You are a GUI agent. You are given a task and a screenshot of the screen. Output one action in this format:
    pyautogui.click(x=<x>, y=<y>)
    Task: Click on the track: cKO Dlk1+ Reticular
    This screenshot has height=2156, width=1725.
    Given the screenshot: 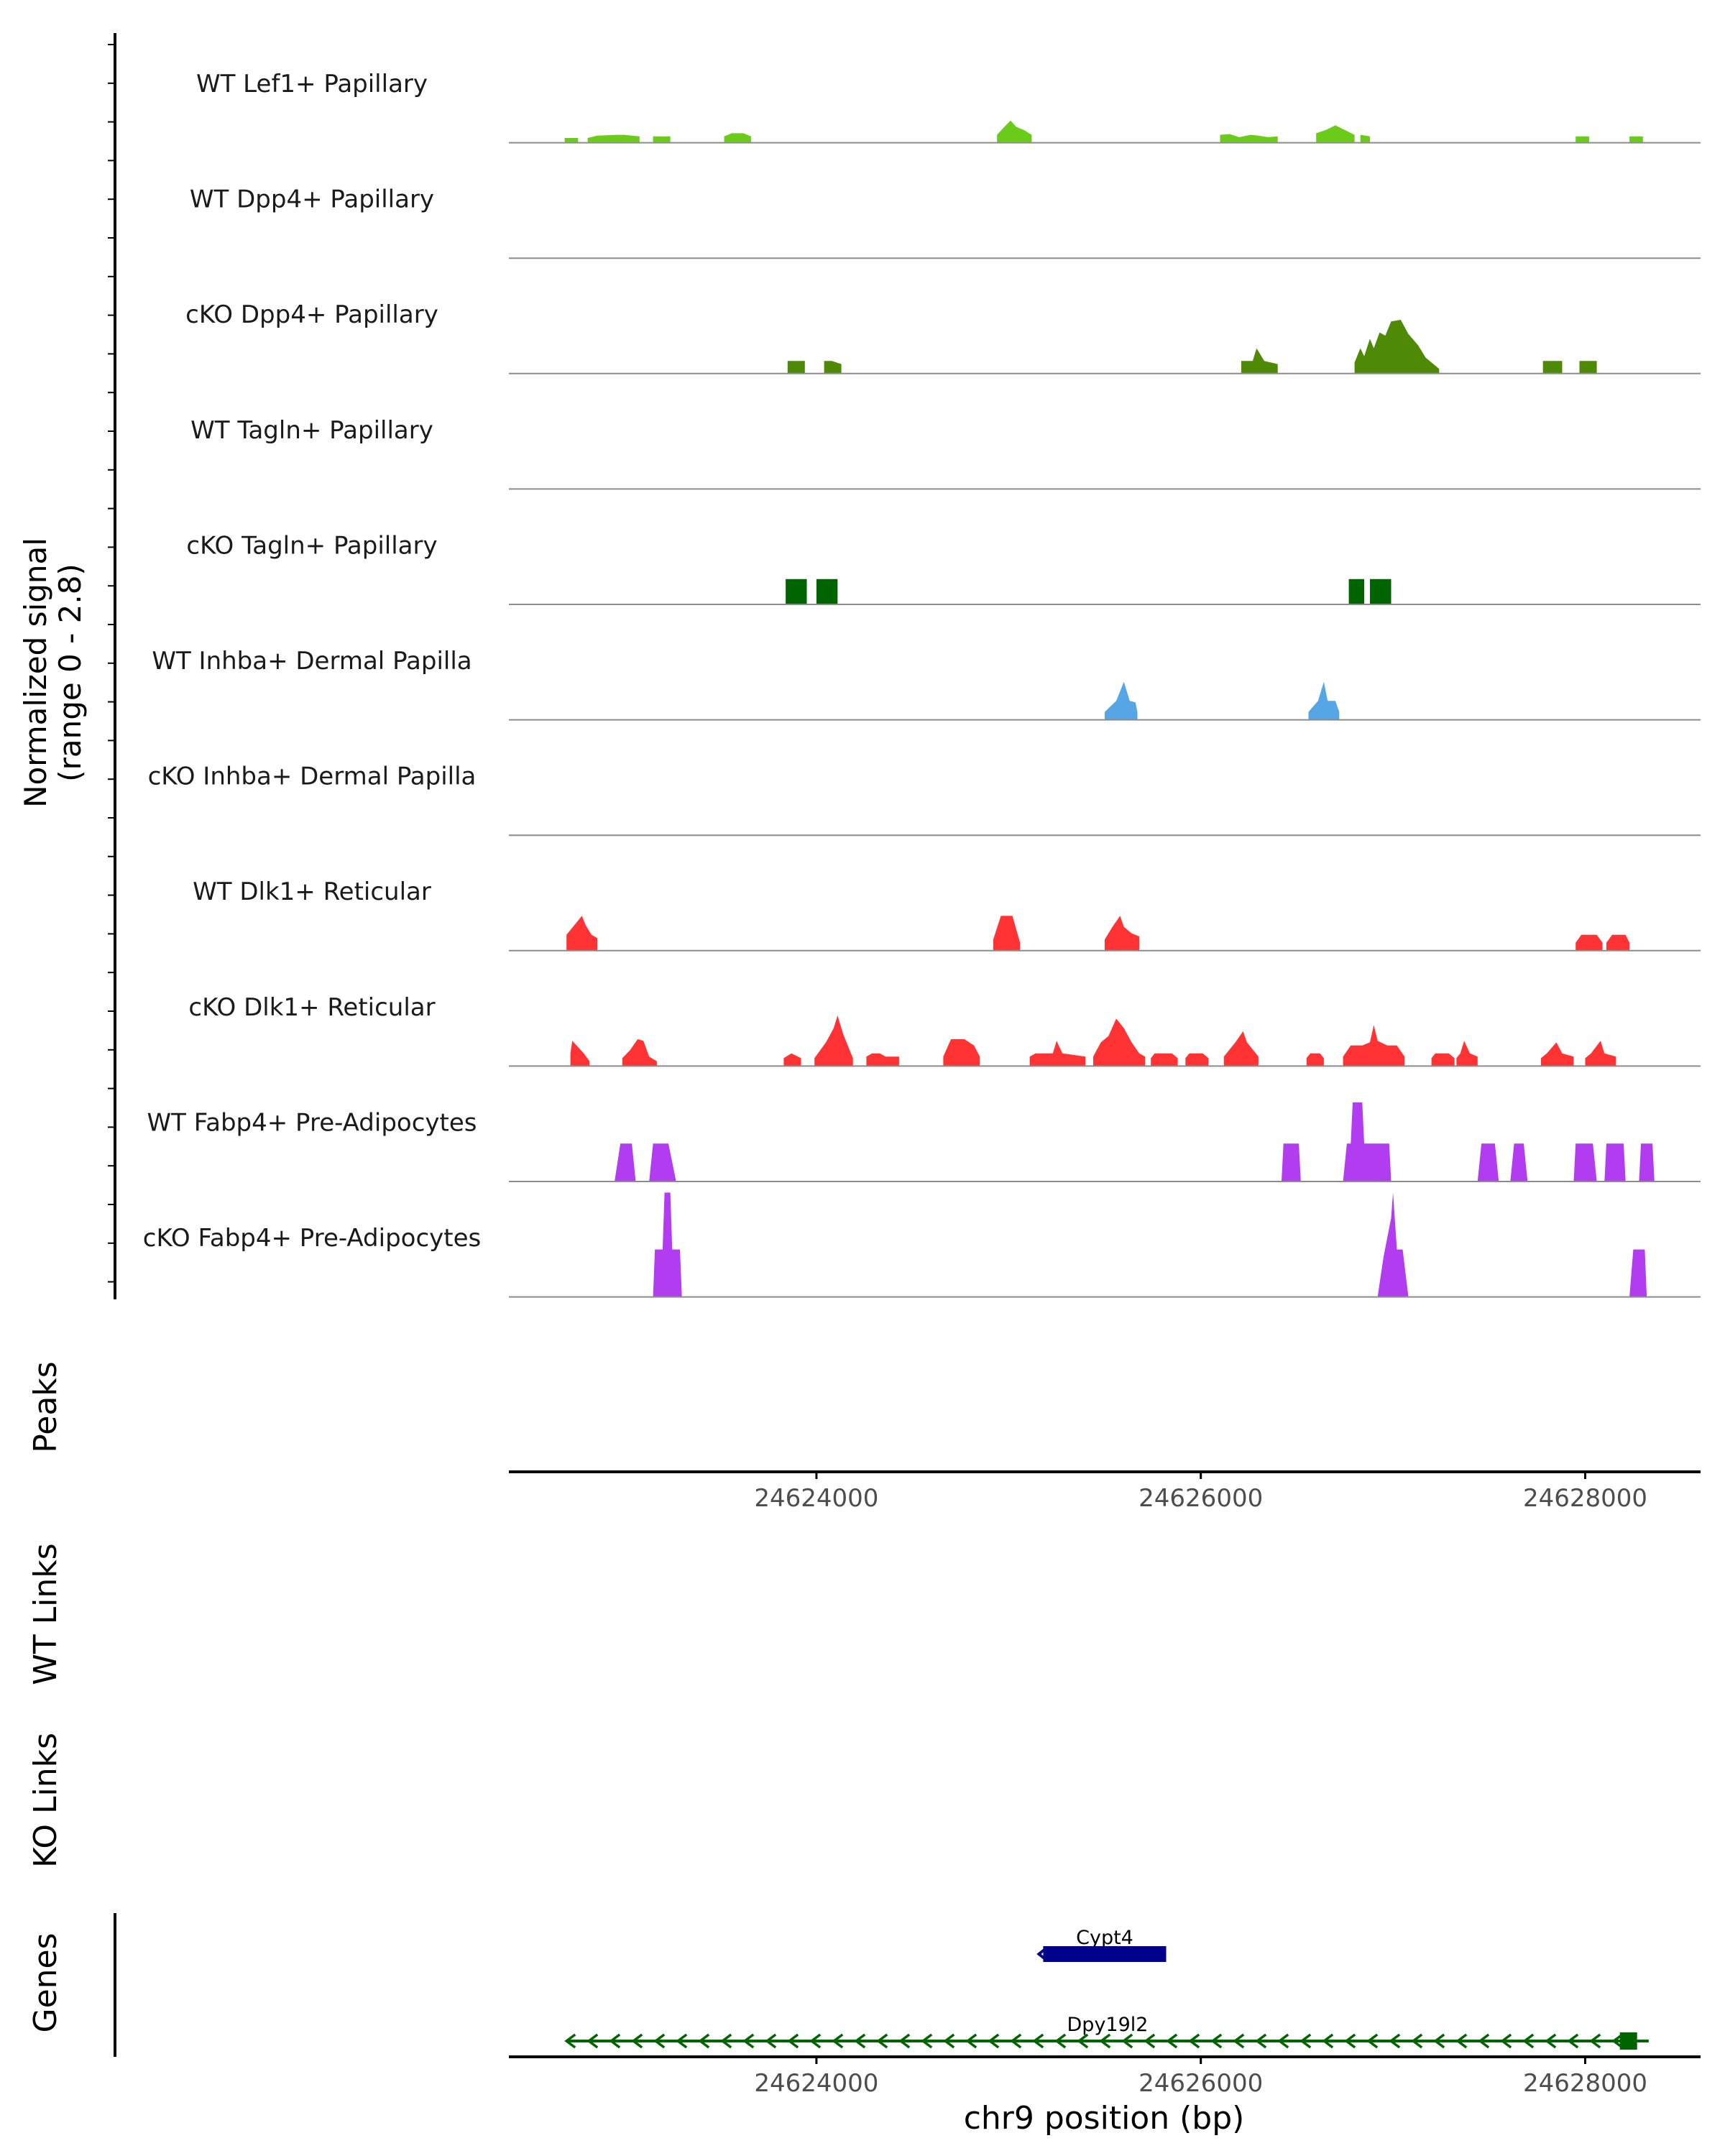 What is the action you would take?
    pyautogui.click(x=944, y=1030)
    